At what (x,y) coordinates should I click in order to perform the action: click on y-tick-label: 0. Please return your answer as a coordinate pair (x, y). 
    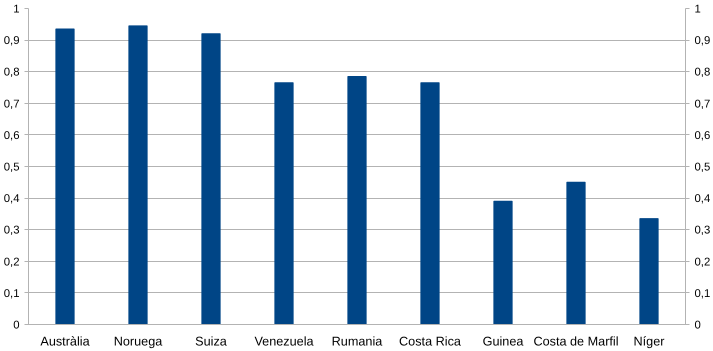
    Looking at the image, I should click on (16, 326).